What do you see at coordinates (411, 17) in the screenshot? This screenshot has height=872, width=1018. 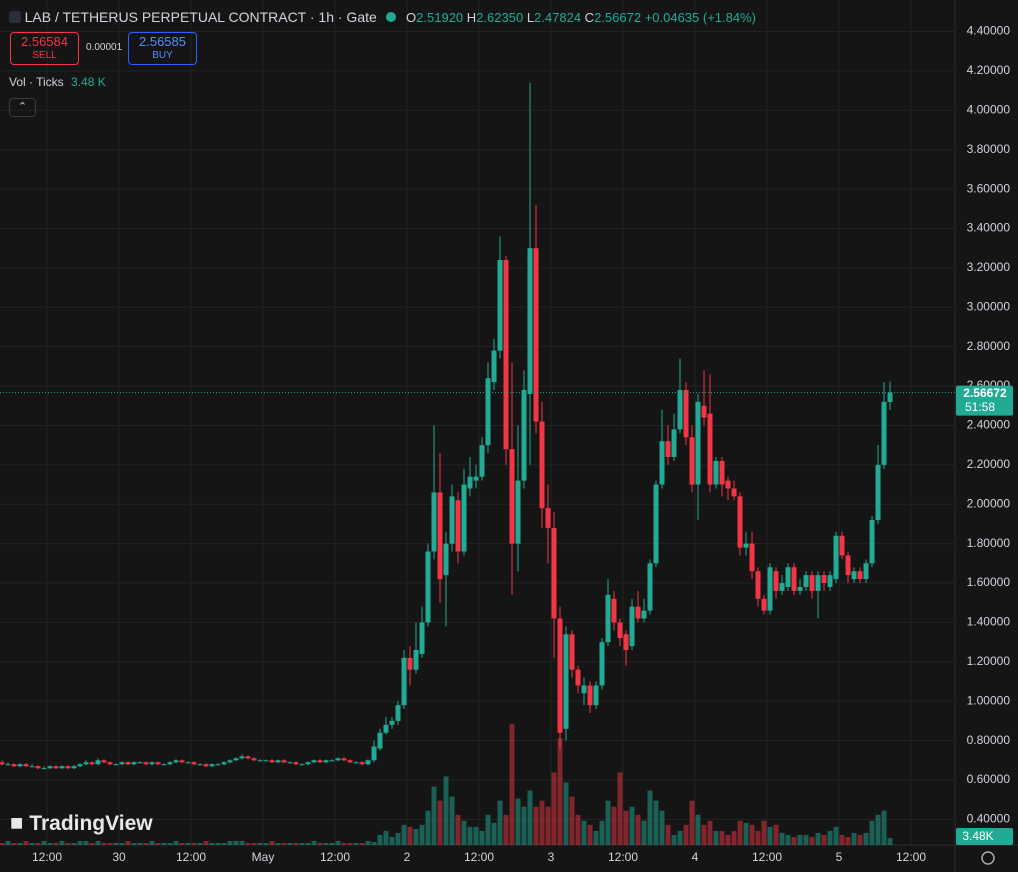 I see `o-label: O` at bounding box center [411, 17].